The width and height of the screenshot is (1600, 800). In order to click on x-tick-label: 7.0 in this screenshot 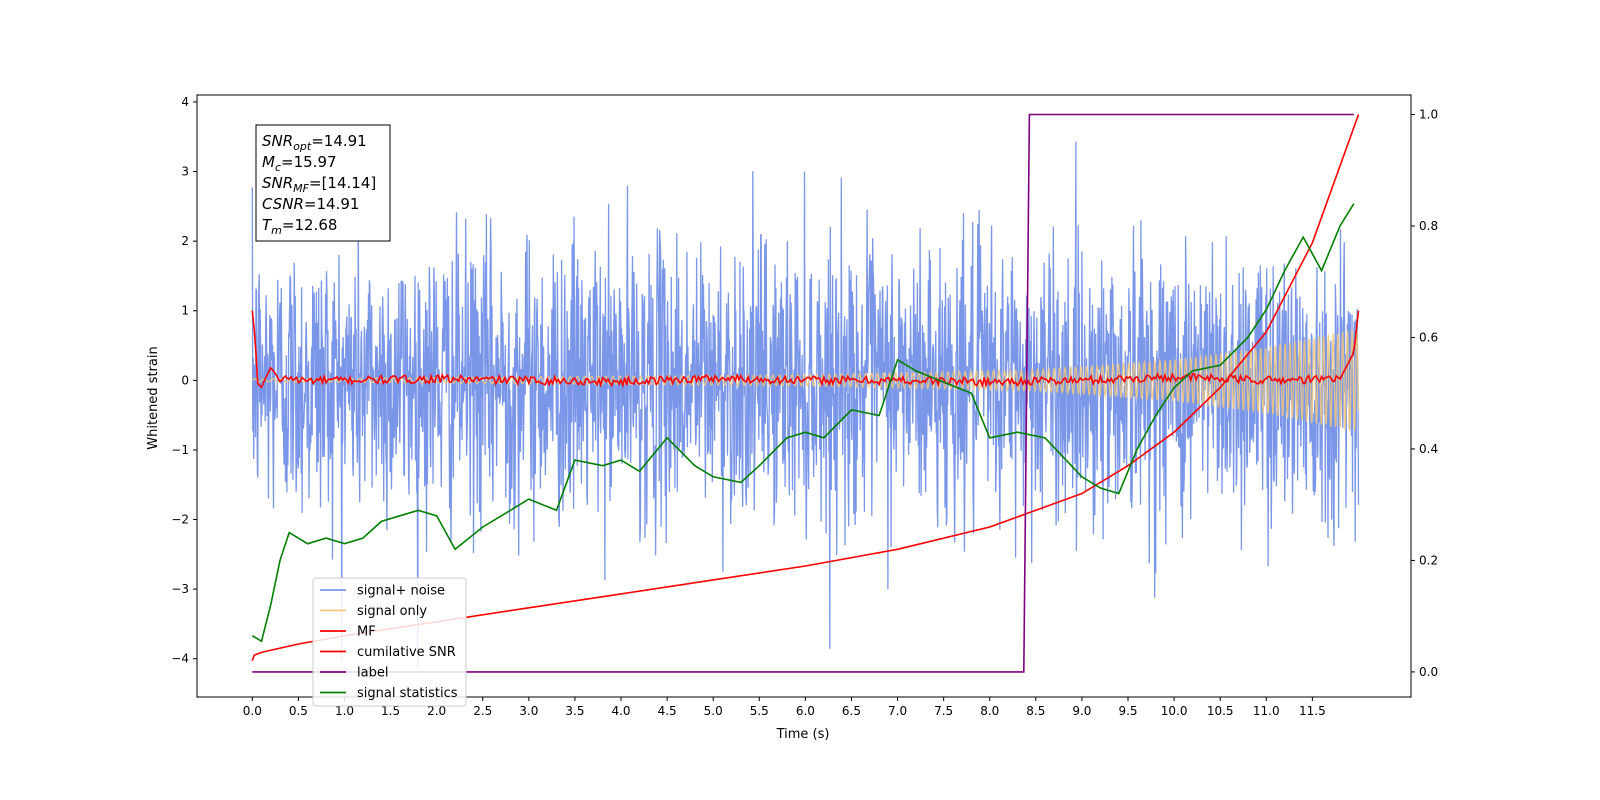, I will do `click(897, 711)`.